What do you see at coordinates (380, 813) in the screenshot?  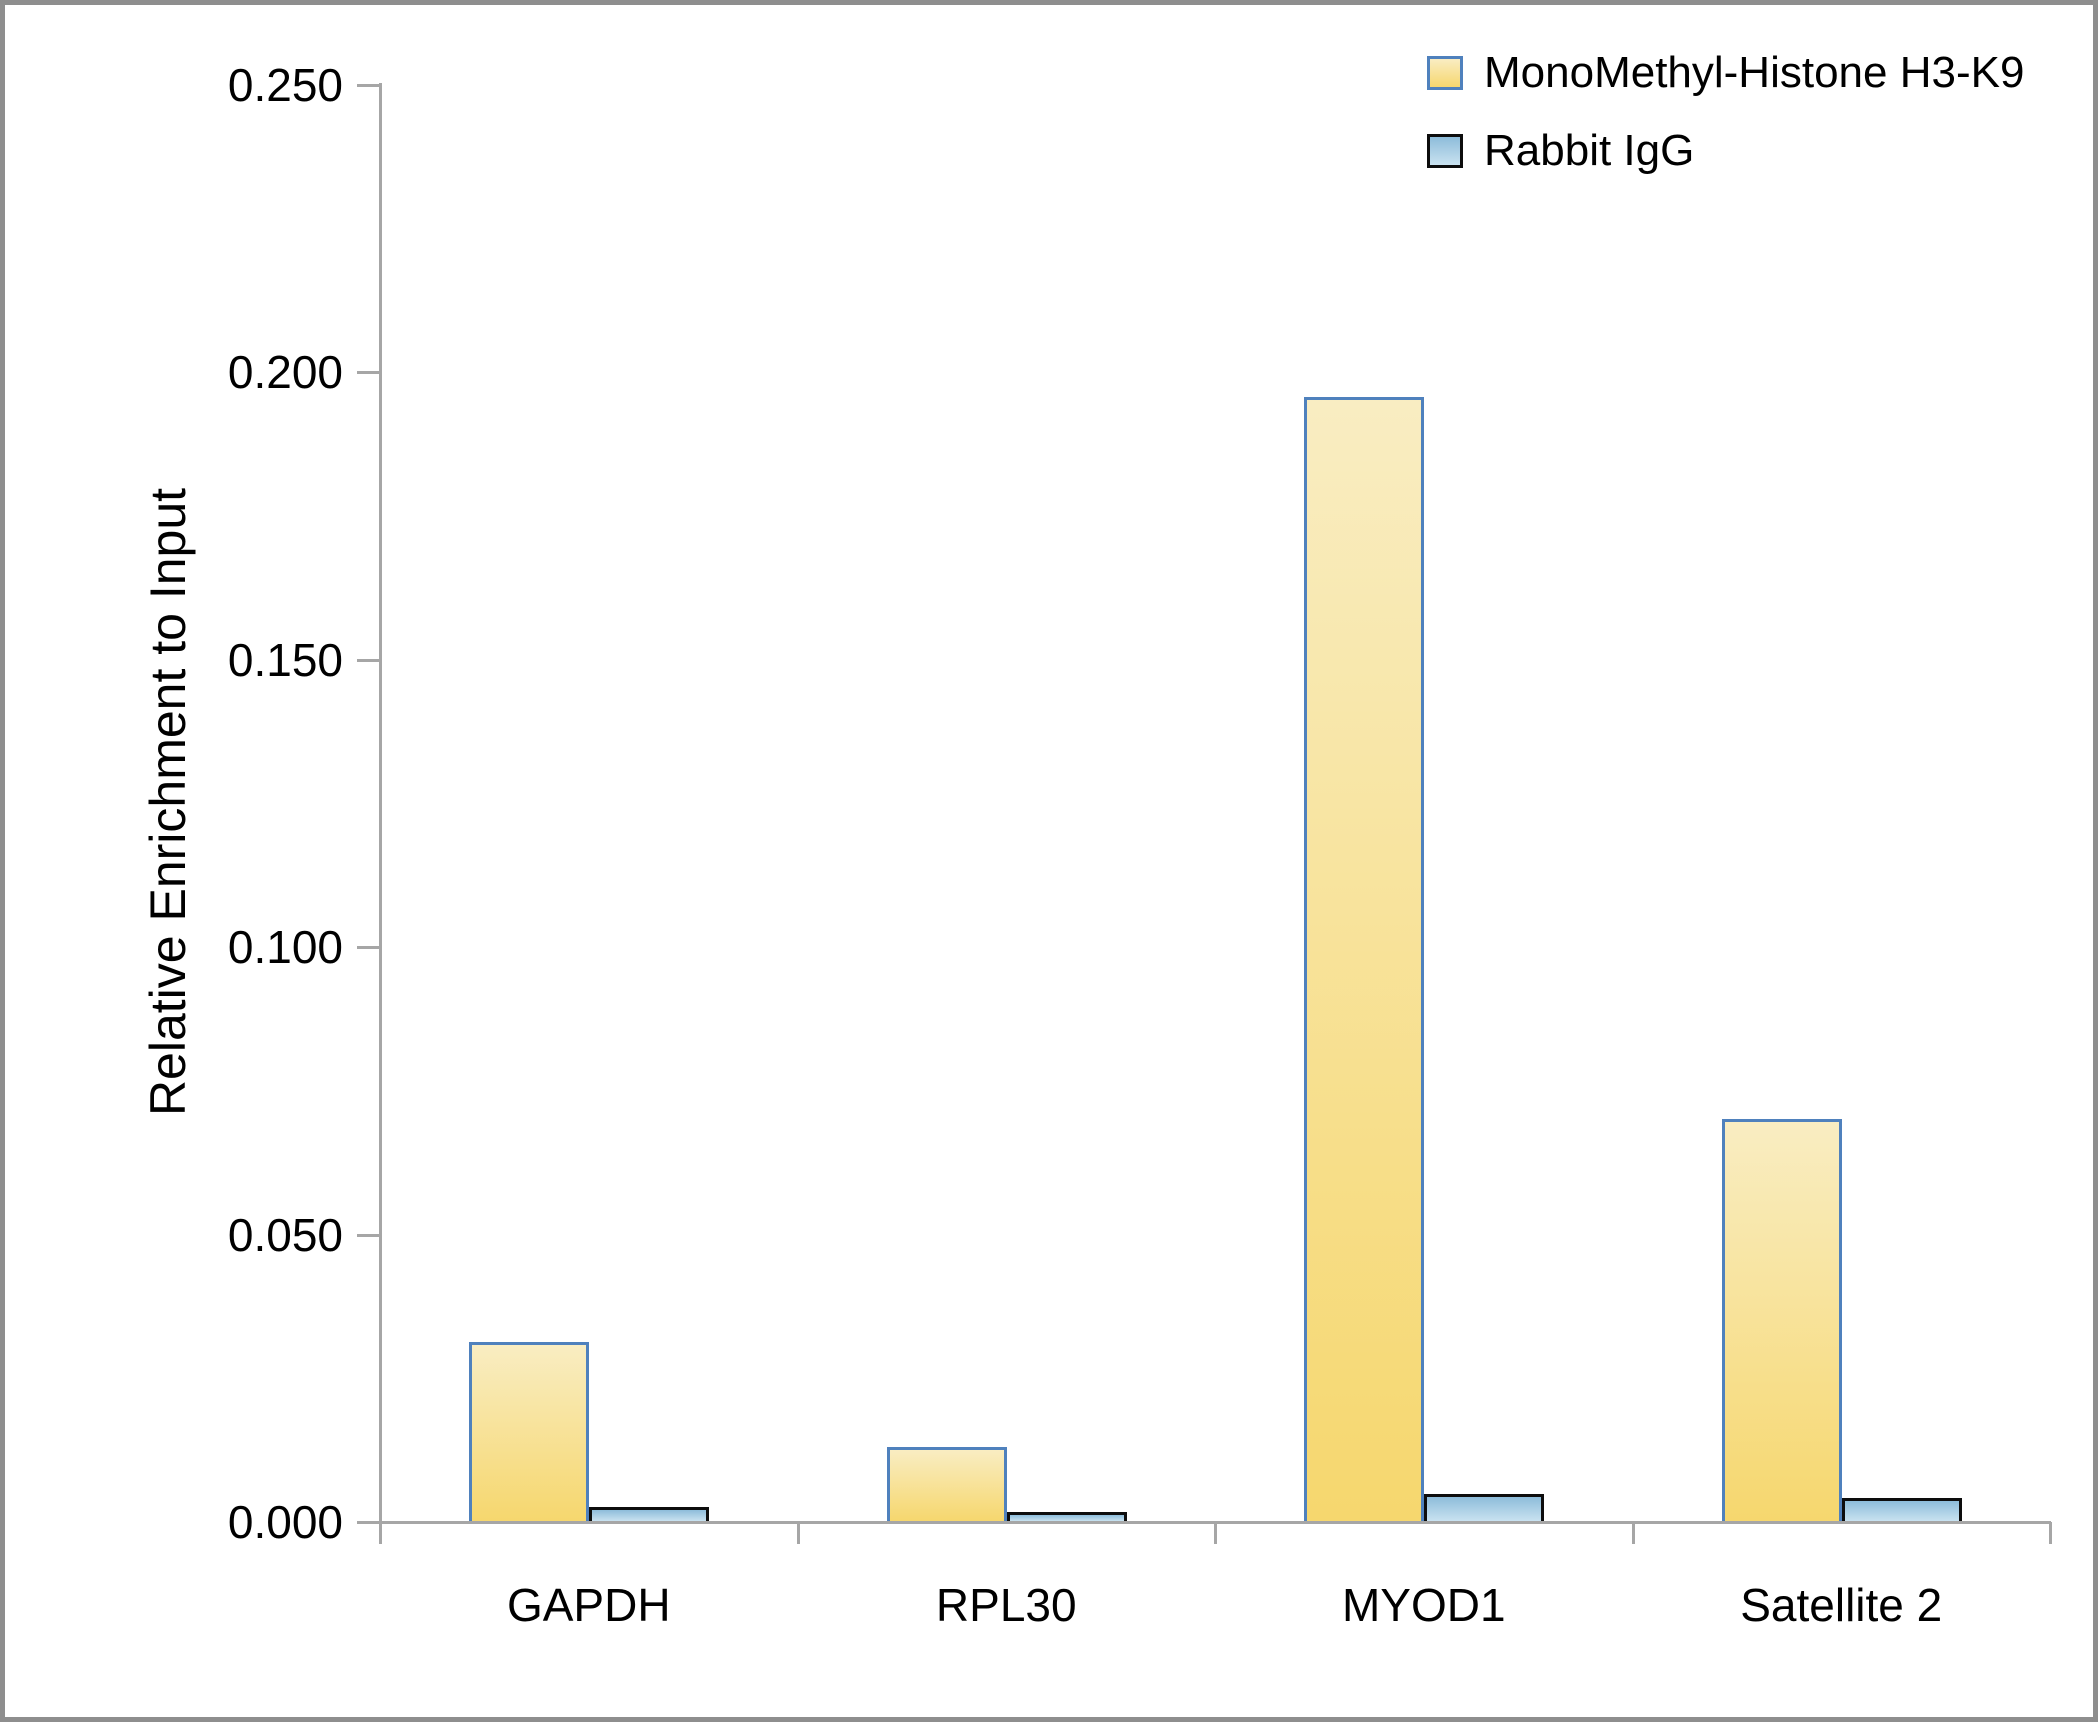 I see `y-axis-line` at bounding box center [380, 813].